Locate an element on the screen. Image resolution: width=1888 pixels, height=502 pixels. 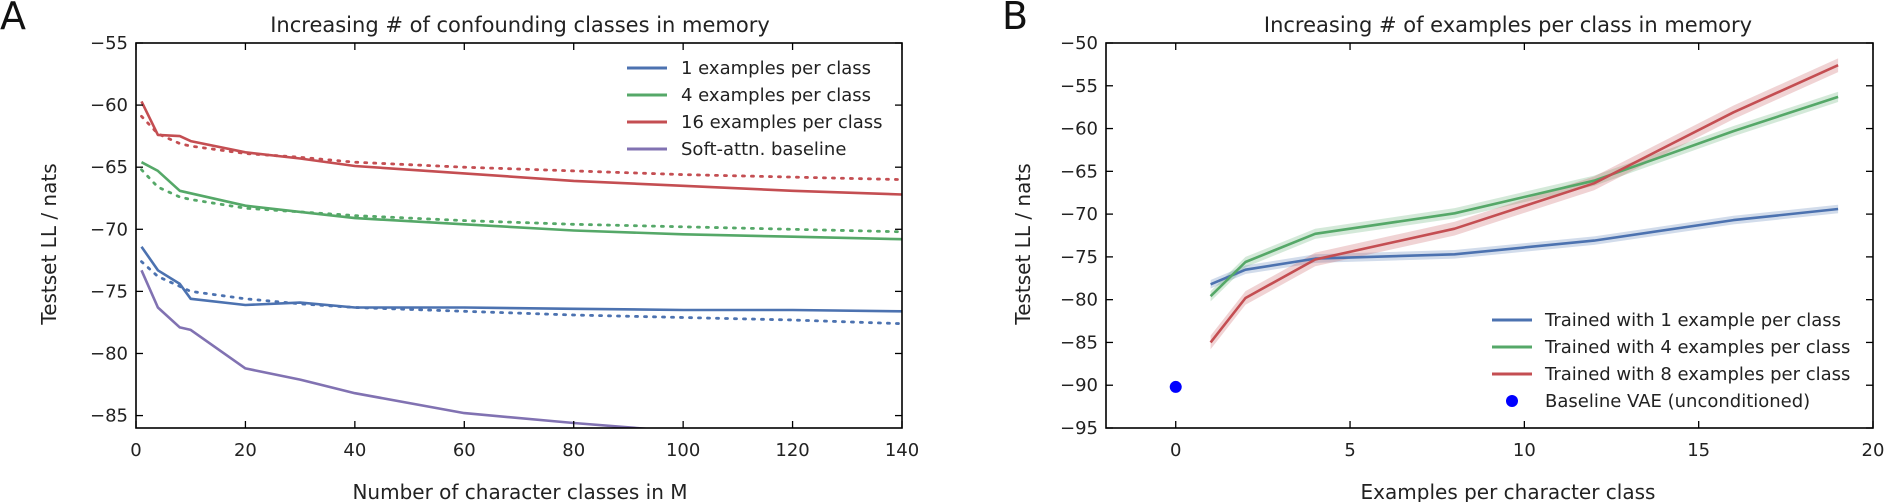
baseline-point is located at coordinates (1175, 386).